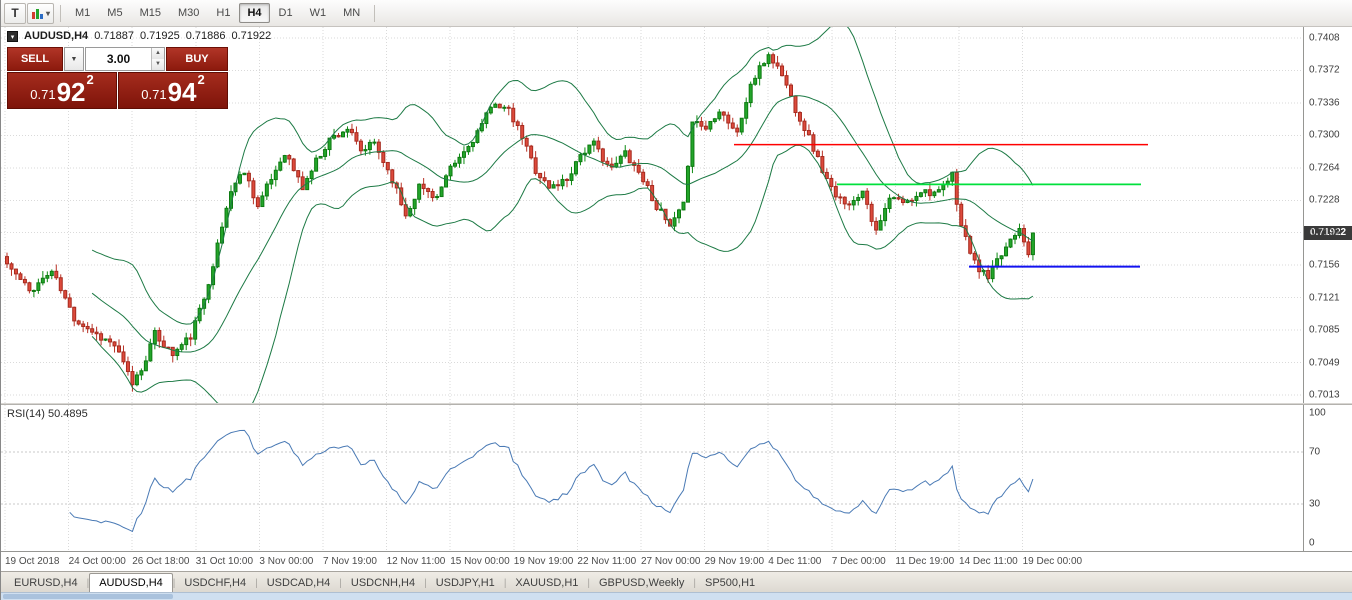  Describe the element at coordinates (215, 583) in the screenshot. I see `chart-tab-usdchf-h4: USDCHF,H4` at that location.